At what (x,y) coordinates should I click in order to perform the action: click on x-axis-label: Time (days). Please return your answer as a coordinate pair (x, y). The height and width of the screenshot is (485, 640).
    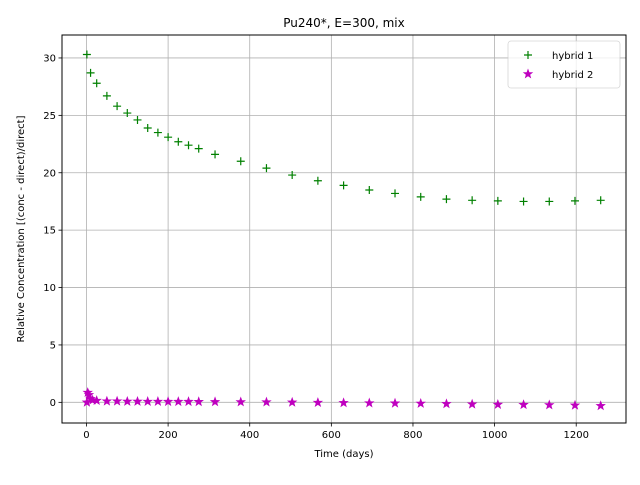
    Looking at the image, I should click on (343, 454).